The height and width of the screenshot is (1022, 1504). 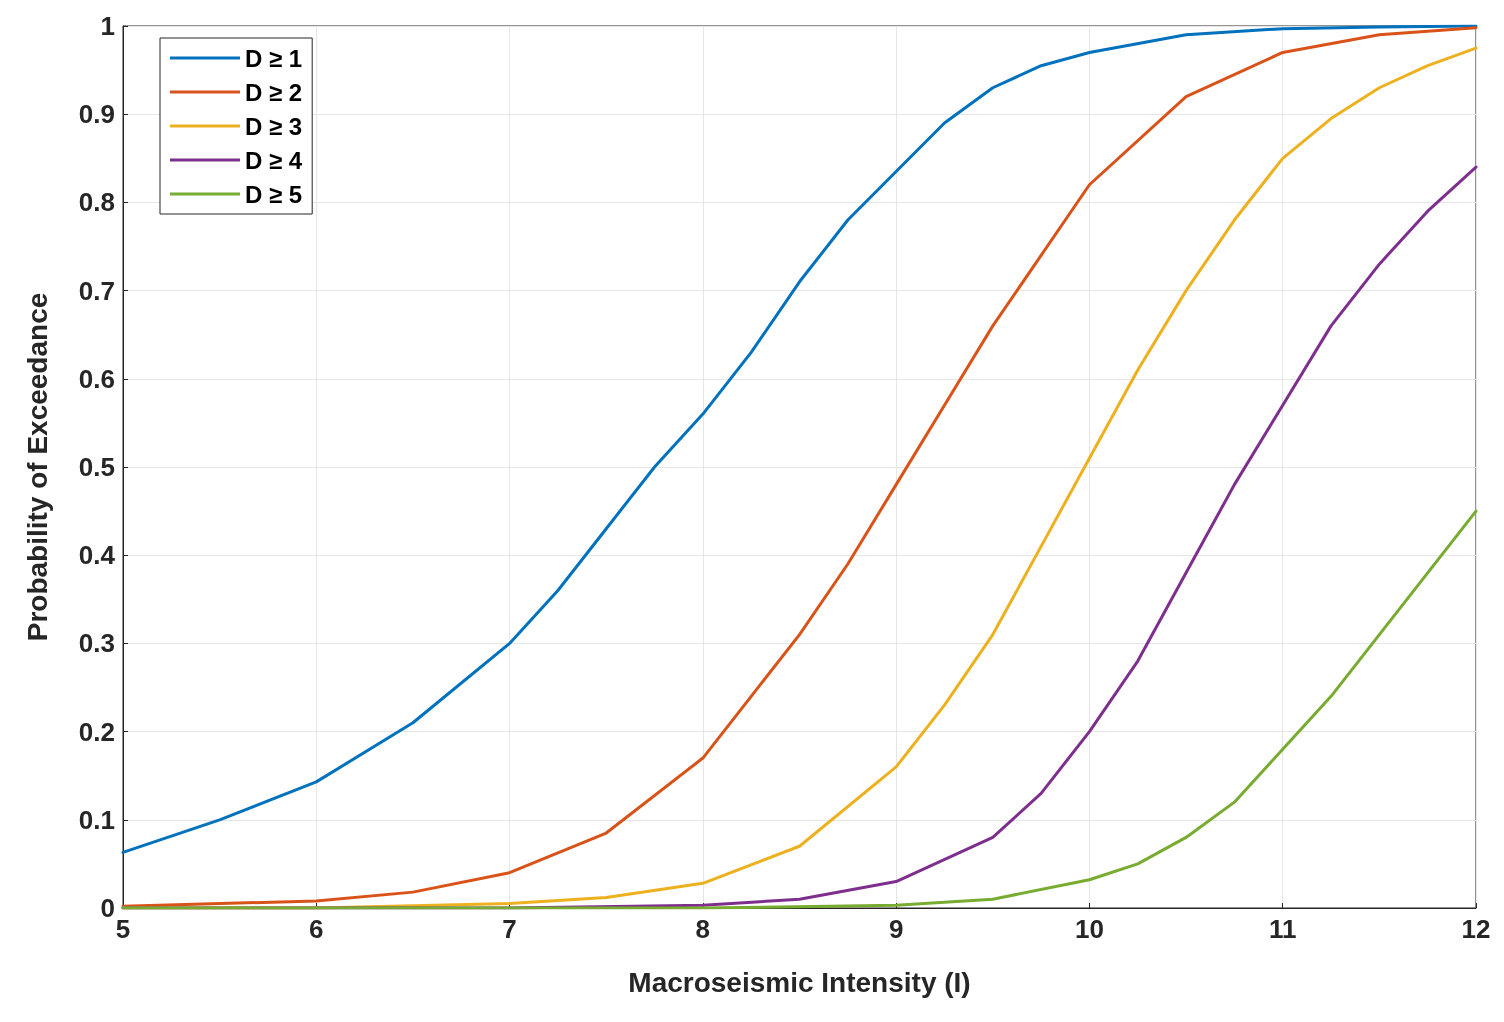 What do you see at coordinates (96, 114) in the screenshot?
I see `y-tick-label: 0.9` at bounding box center [96, 114].